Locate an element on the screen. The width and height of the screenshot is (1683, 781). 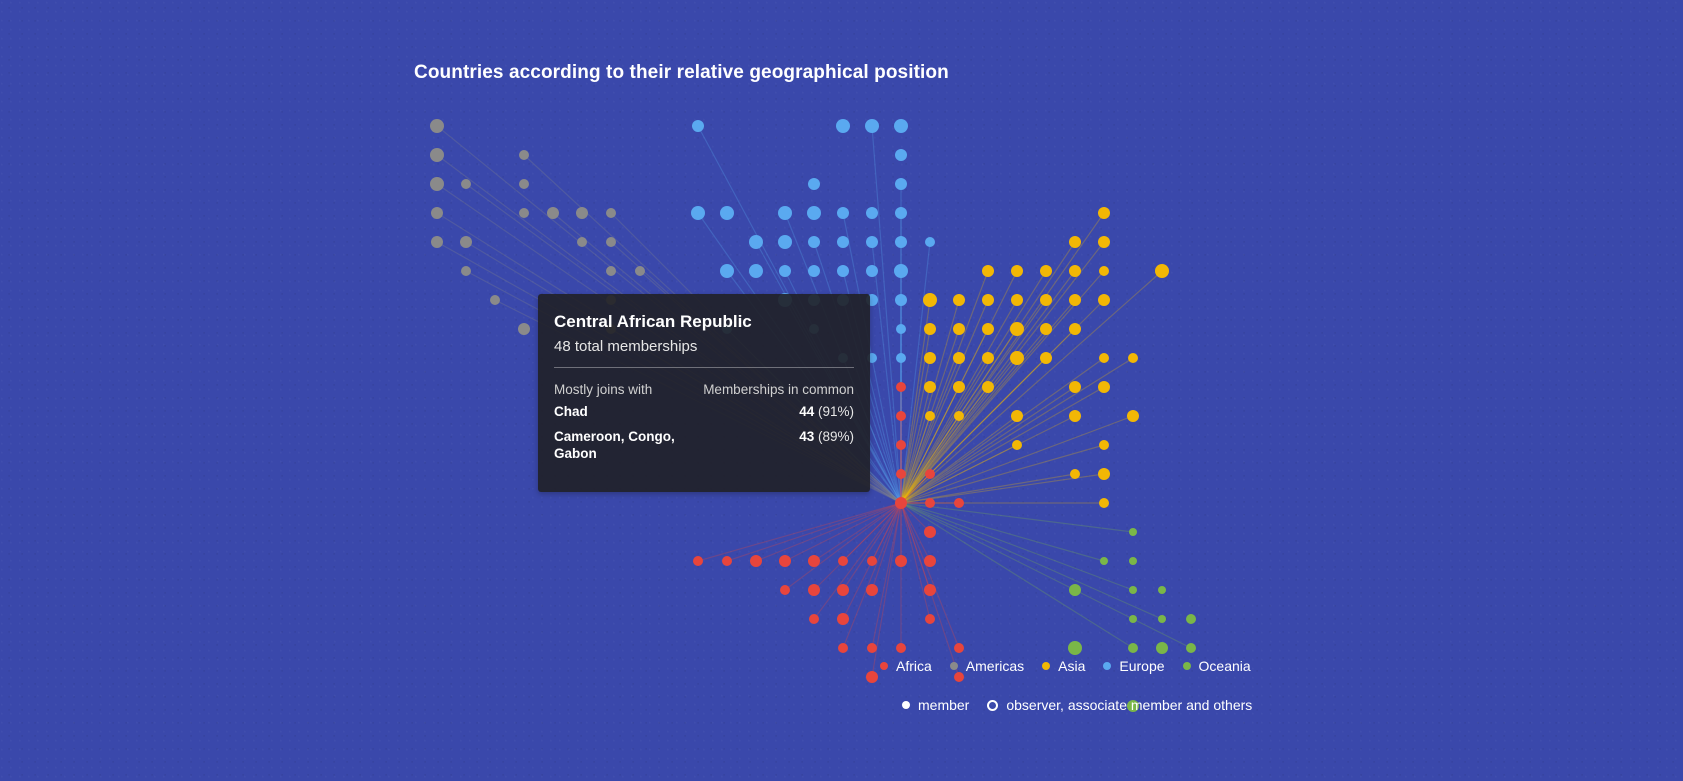
legend-item-europe: Europe is located at coordinates (1134, 666).